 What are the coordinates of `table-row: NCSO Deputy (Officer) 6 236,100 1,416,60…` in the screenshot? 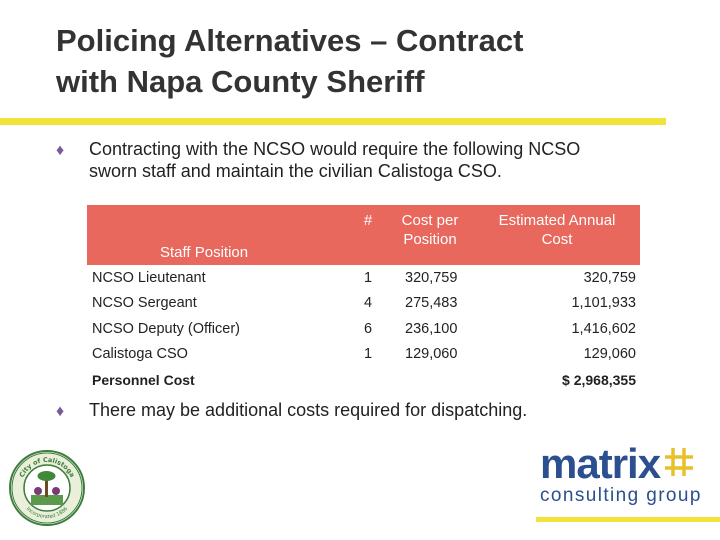 It's located at (363, 329).